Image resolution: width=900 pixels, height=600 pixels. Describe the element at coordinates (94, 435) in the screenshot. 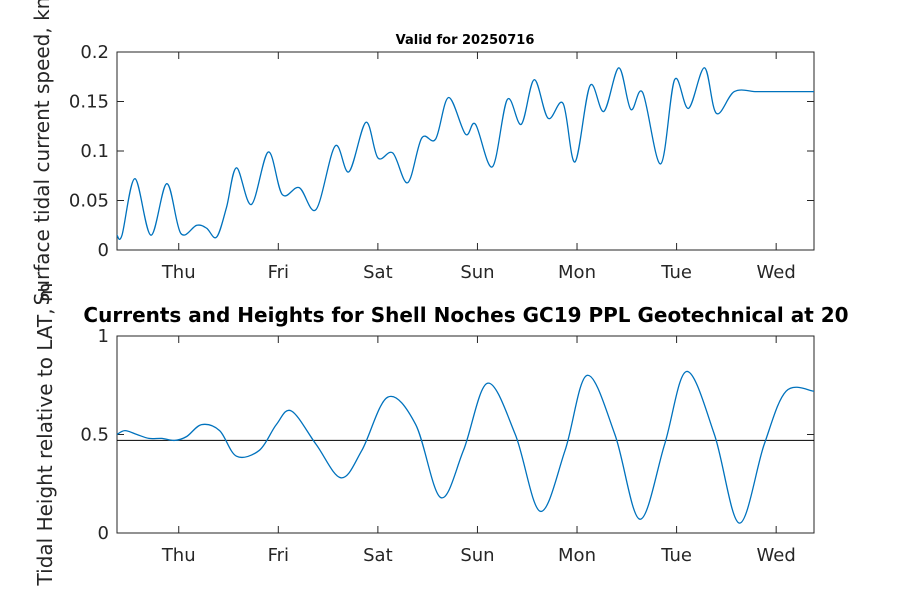

I see `y-tick-label: 0.5` at that location.